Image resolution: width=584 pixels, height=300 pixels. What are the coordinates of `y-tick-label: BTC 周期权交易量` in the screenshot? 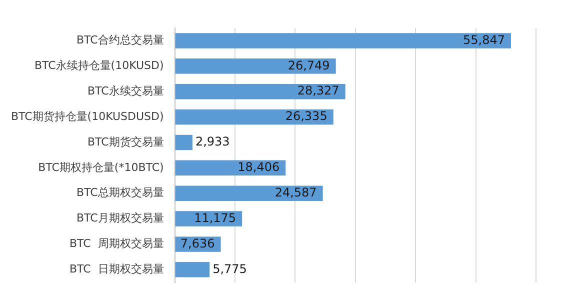 It's located at (117, 243).